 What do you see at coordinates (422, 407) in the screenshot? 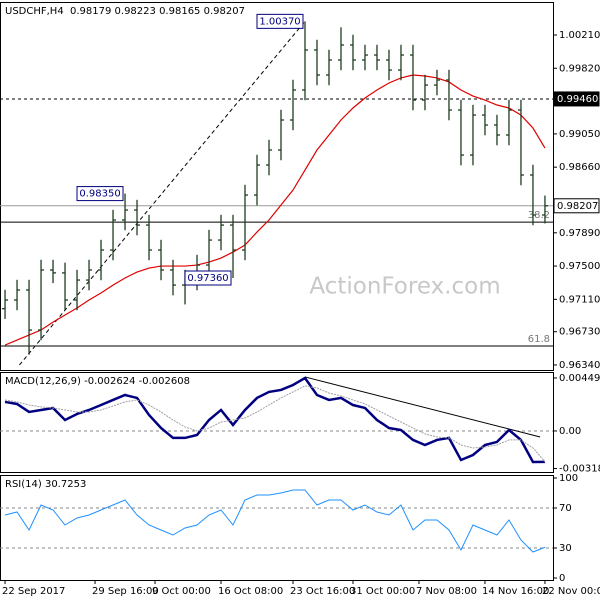
I see `trendline` at bounding box center [422, 407].